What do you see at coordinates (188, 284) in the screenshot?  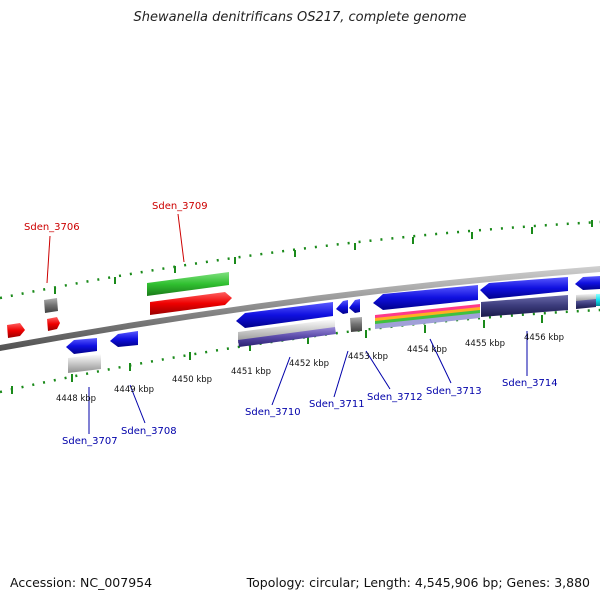 I see `gene-sden-3709-green` at bounding box center [188, 284].